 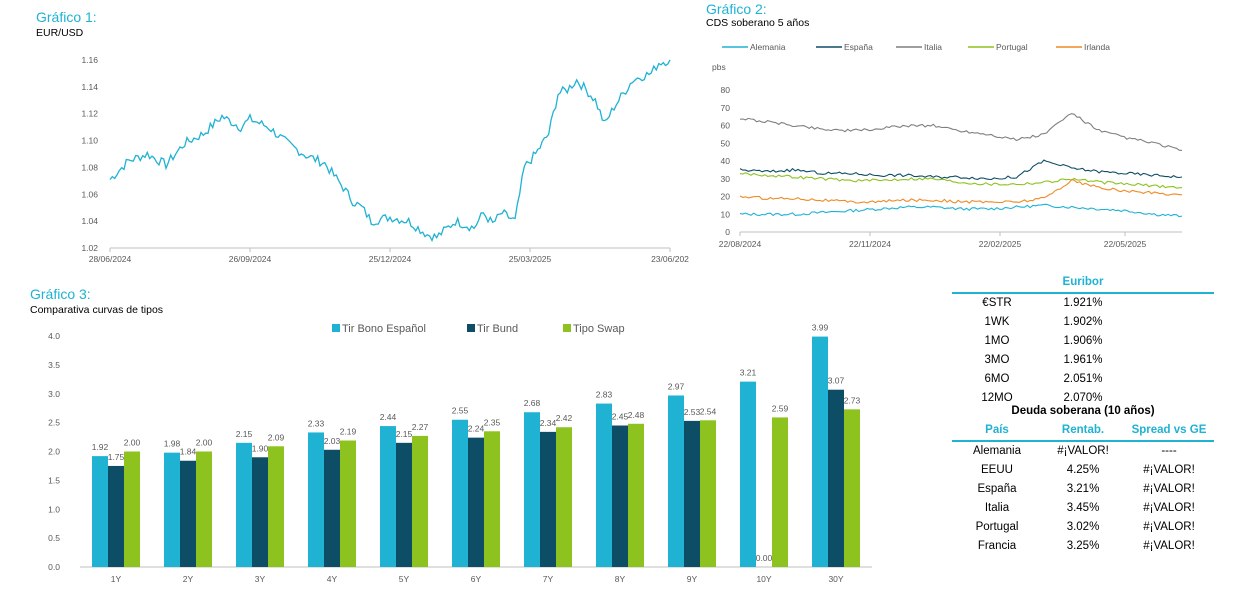 I want to click on deuda-row: Alemania #¡VALOR! ----, so click(x=1083, y=451).